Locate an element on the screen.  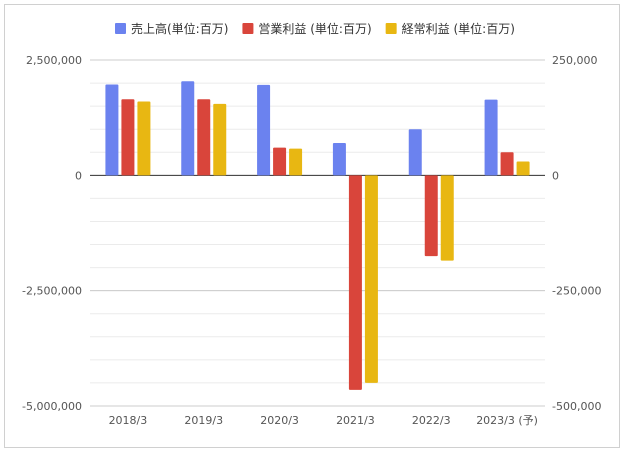
y-right-tick-label: -250,000 is located at coordinates (576, 291).